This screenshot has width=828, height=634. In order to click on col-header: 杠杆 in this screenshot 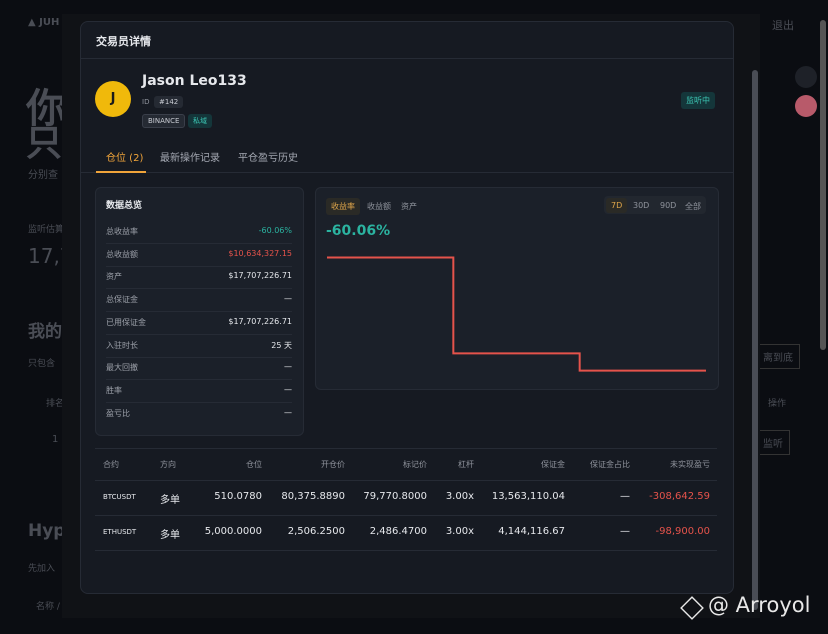, I will do `click(466, 464)`.